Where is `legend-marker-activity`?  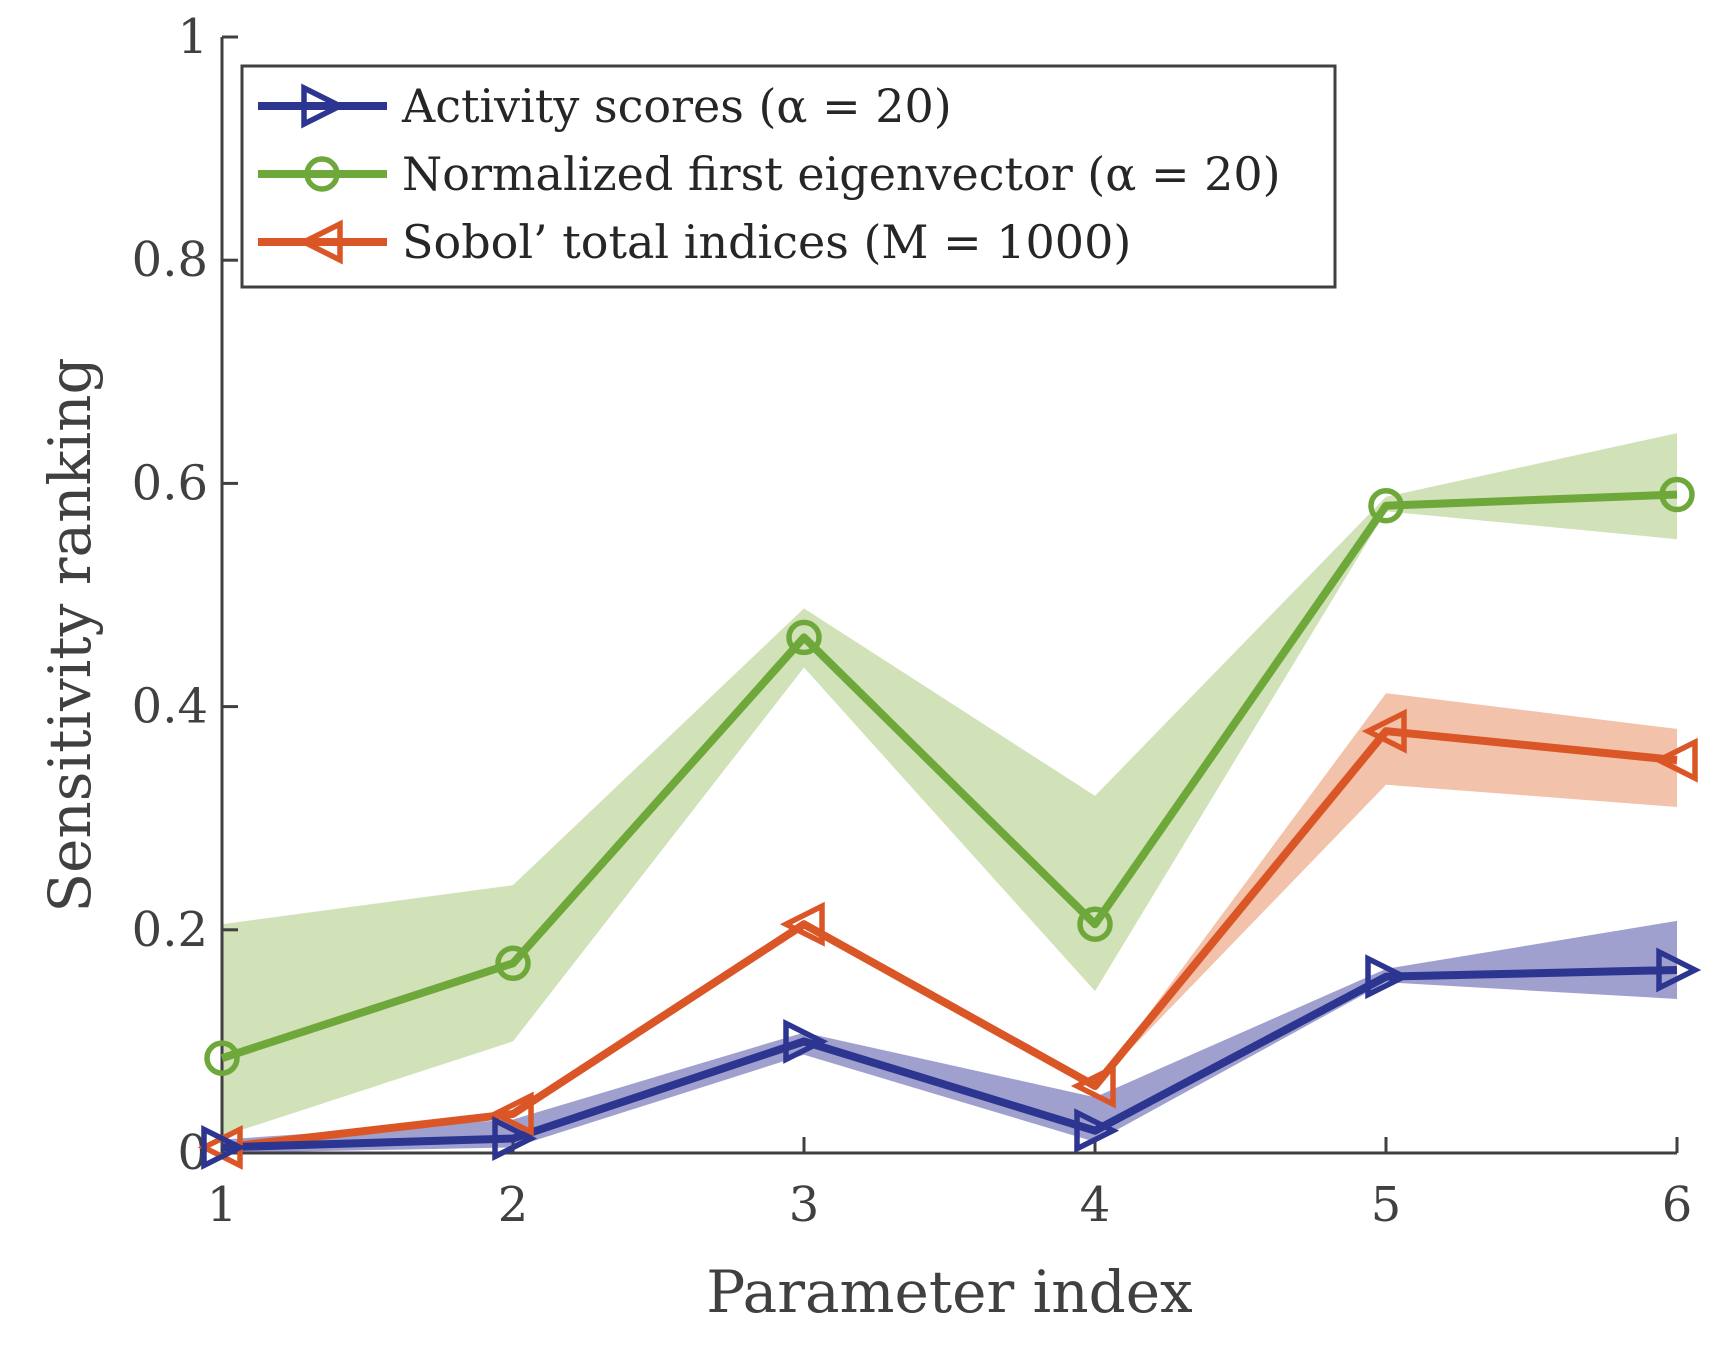 legend-marker-activity is located at coordinates (324, 106).